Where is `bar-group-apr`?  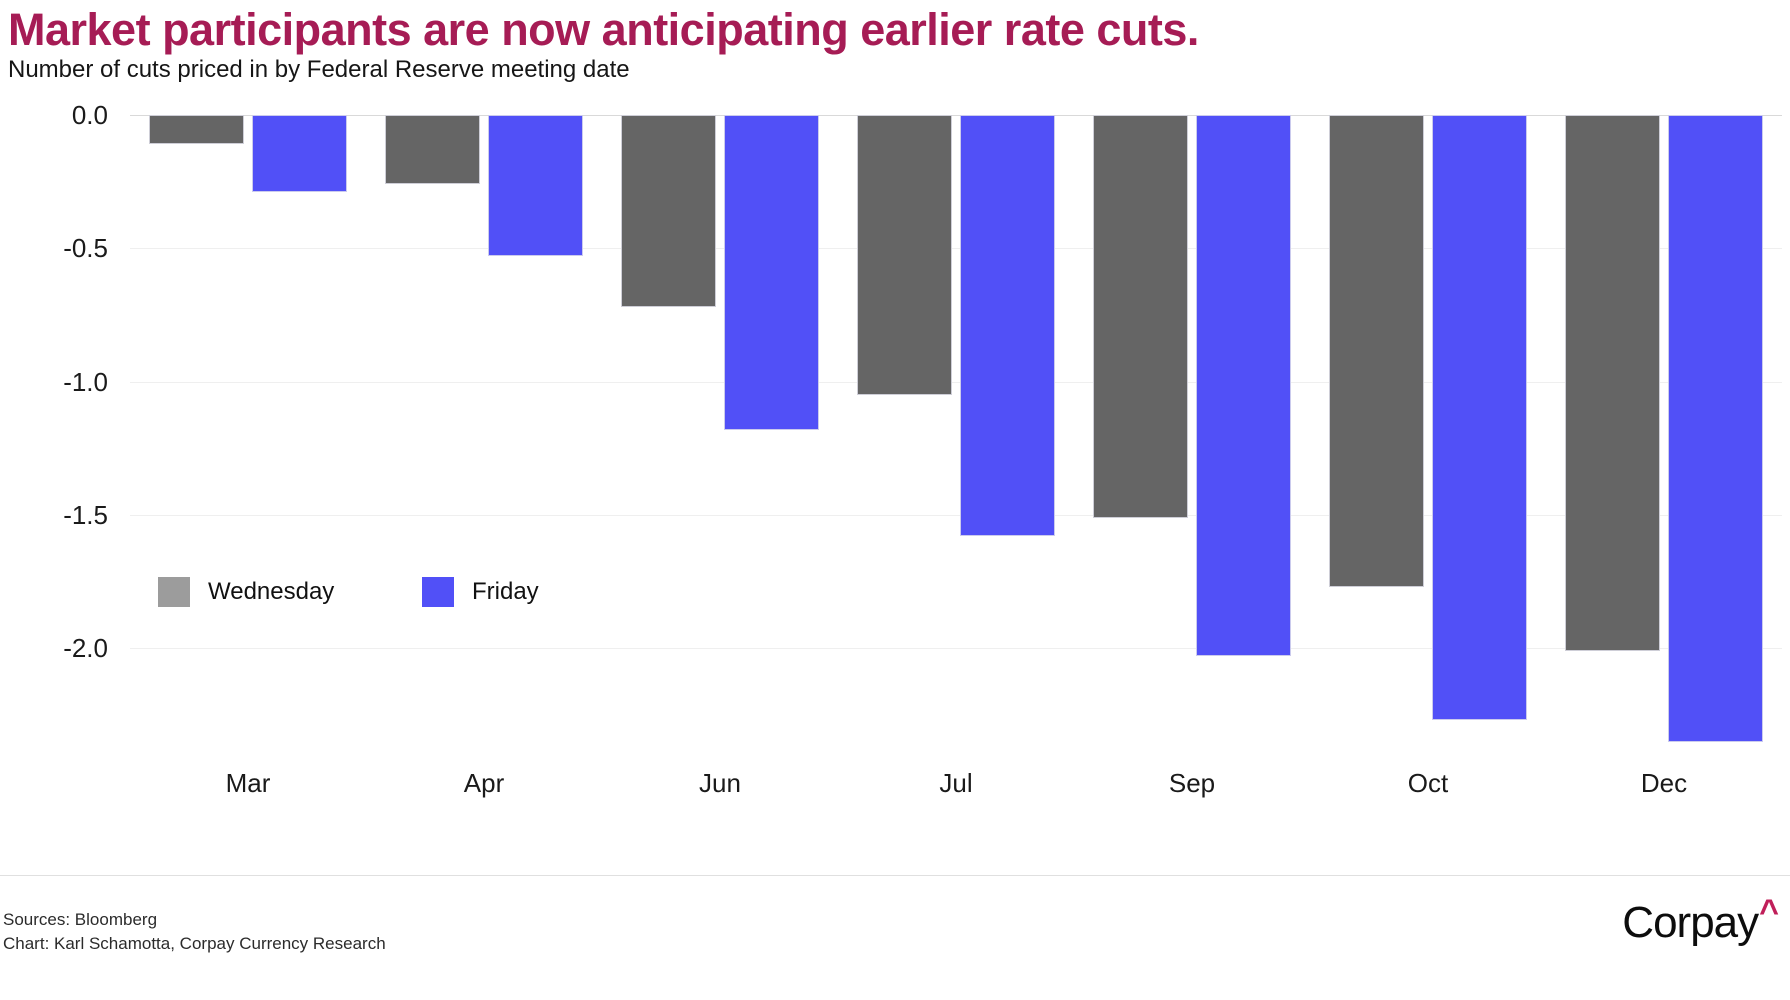 bar-group-apr is located at coordinates (484, 435).